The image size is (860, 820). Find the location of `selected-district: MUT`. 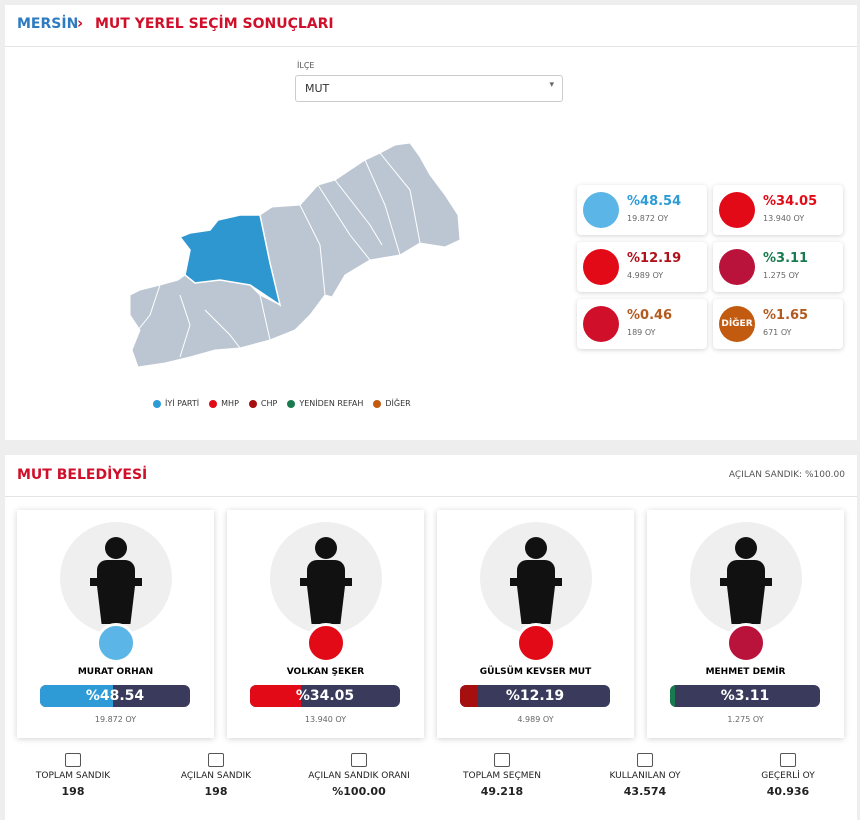

selected-district: MUT is located at coordinates (317, 88).